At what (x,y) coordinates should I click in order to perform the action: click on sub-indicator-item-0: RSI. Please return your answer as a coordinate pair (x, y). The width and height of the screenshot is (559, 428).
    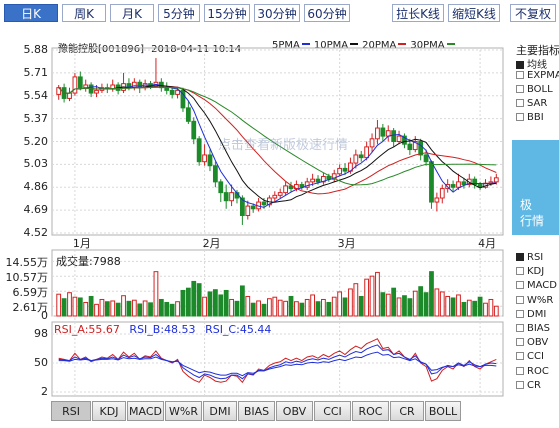
    Looking at the image, I should click on (529, 257).